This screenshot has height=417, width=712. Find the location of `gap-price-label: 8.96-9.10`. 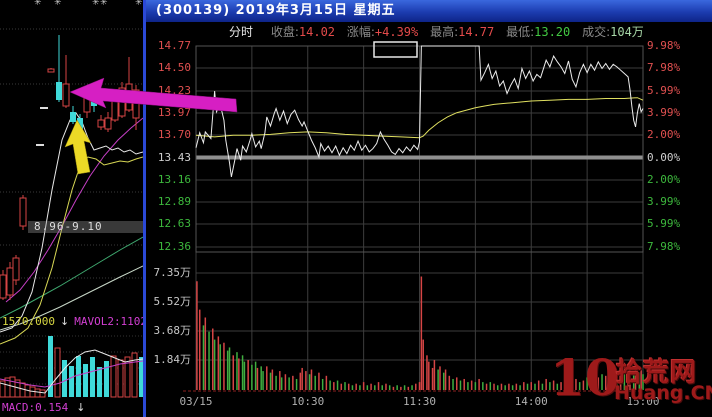

gap-price-label: 8.96-9.10 is located at coordinates (68, 226).